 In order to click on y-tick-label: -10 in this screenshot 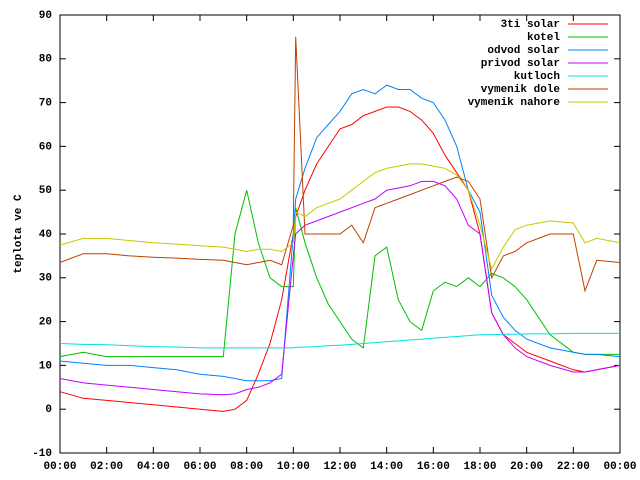, I will do `click(42, 454)`.